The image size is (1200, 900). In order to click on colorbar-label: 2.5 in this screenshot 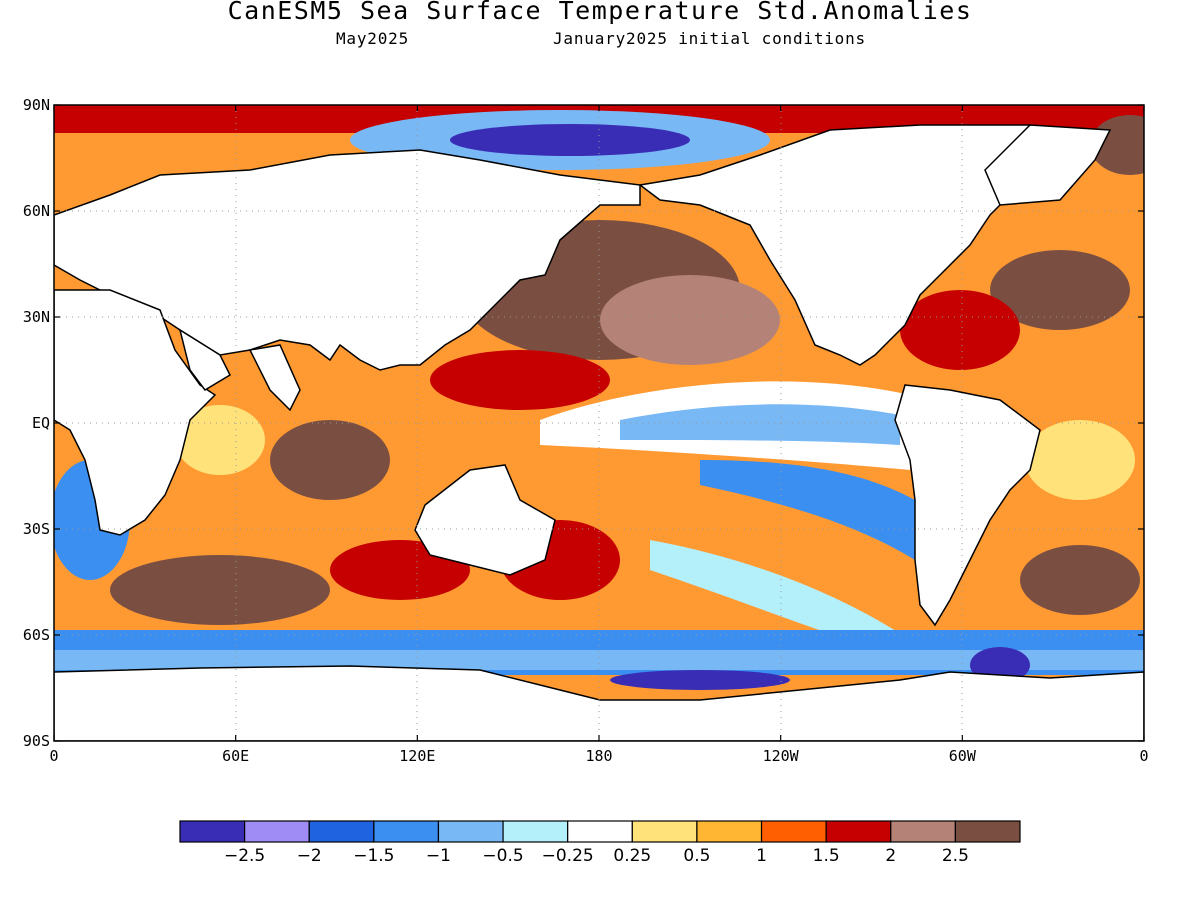, I will do `click(955, 856)`.